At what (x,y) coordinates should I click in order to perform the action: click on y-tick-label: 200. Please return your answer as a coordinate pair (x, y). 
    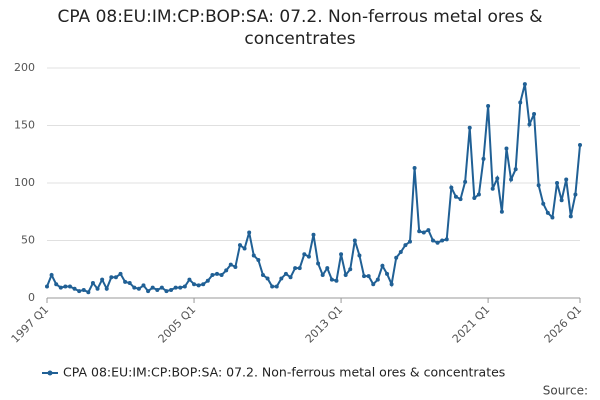
    Looking at the image, I should click on (24, 67).